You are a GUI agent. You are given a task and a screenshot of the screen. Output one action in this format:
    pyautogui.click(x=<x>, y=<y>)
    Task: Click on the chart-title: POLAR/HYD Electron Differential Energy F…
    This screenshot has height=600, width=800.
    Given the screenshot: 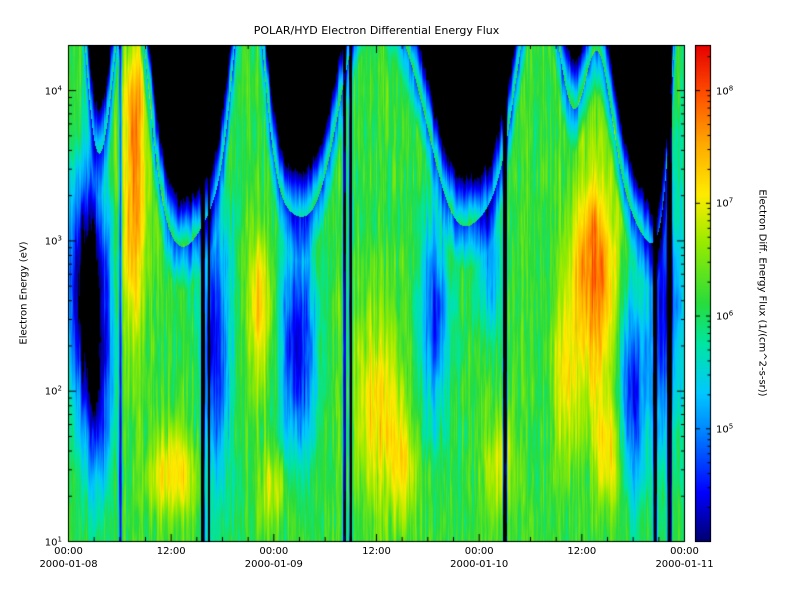 What is the action you would take?
    pyautogui.click(x=376, y=30)
    